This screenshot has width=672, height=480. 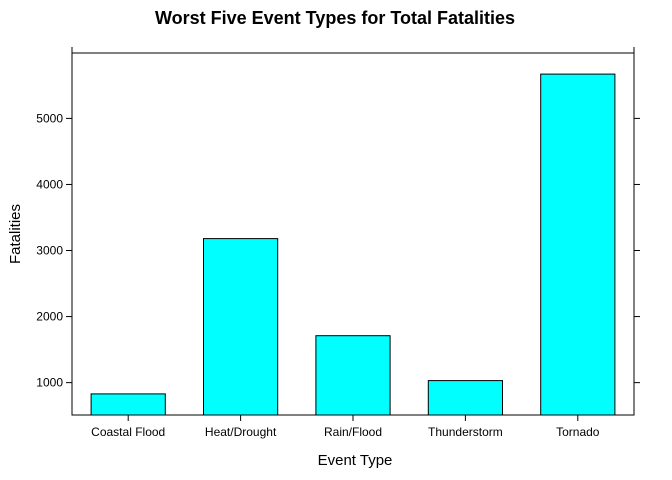 What do you see at coordinates (637, 250) in the screenshot?
I see `y-axis-right` at bounding box center [637, 250].